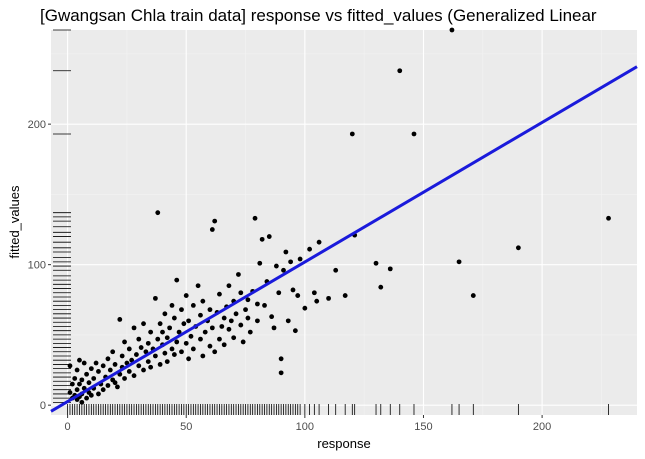  Describe the element at coordinates (343, 443) in the screenshot. I see `x-axis-title: response` at that location.